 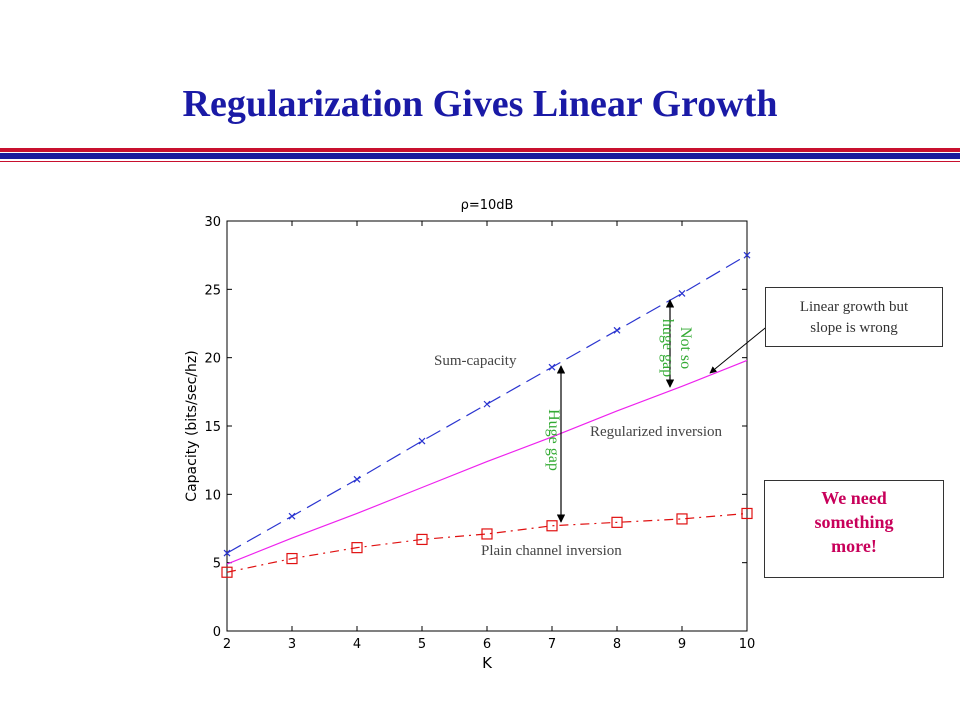 What do you see at coordinates (685, 348) in the screenshot?
I see `not-so-huge-gap-label-line1: Not so` at bounding box center [685, 348].